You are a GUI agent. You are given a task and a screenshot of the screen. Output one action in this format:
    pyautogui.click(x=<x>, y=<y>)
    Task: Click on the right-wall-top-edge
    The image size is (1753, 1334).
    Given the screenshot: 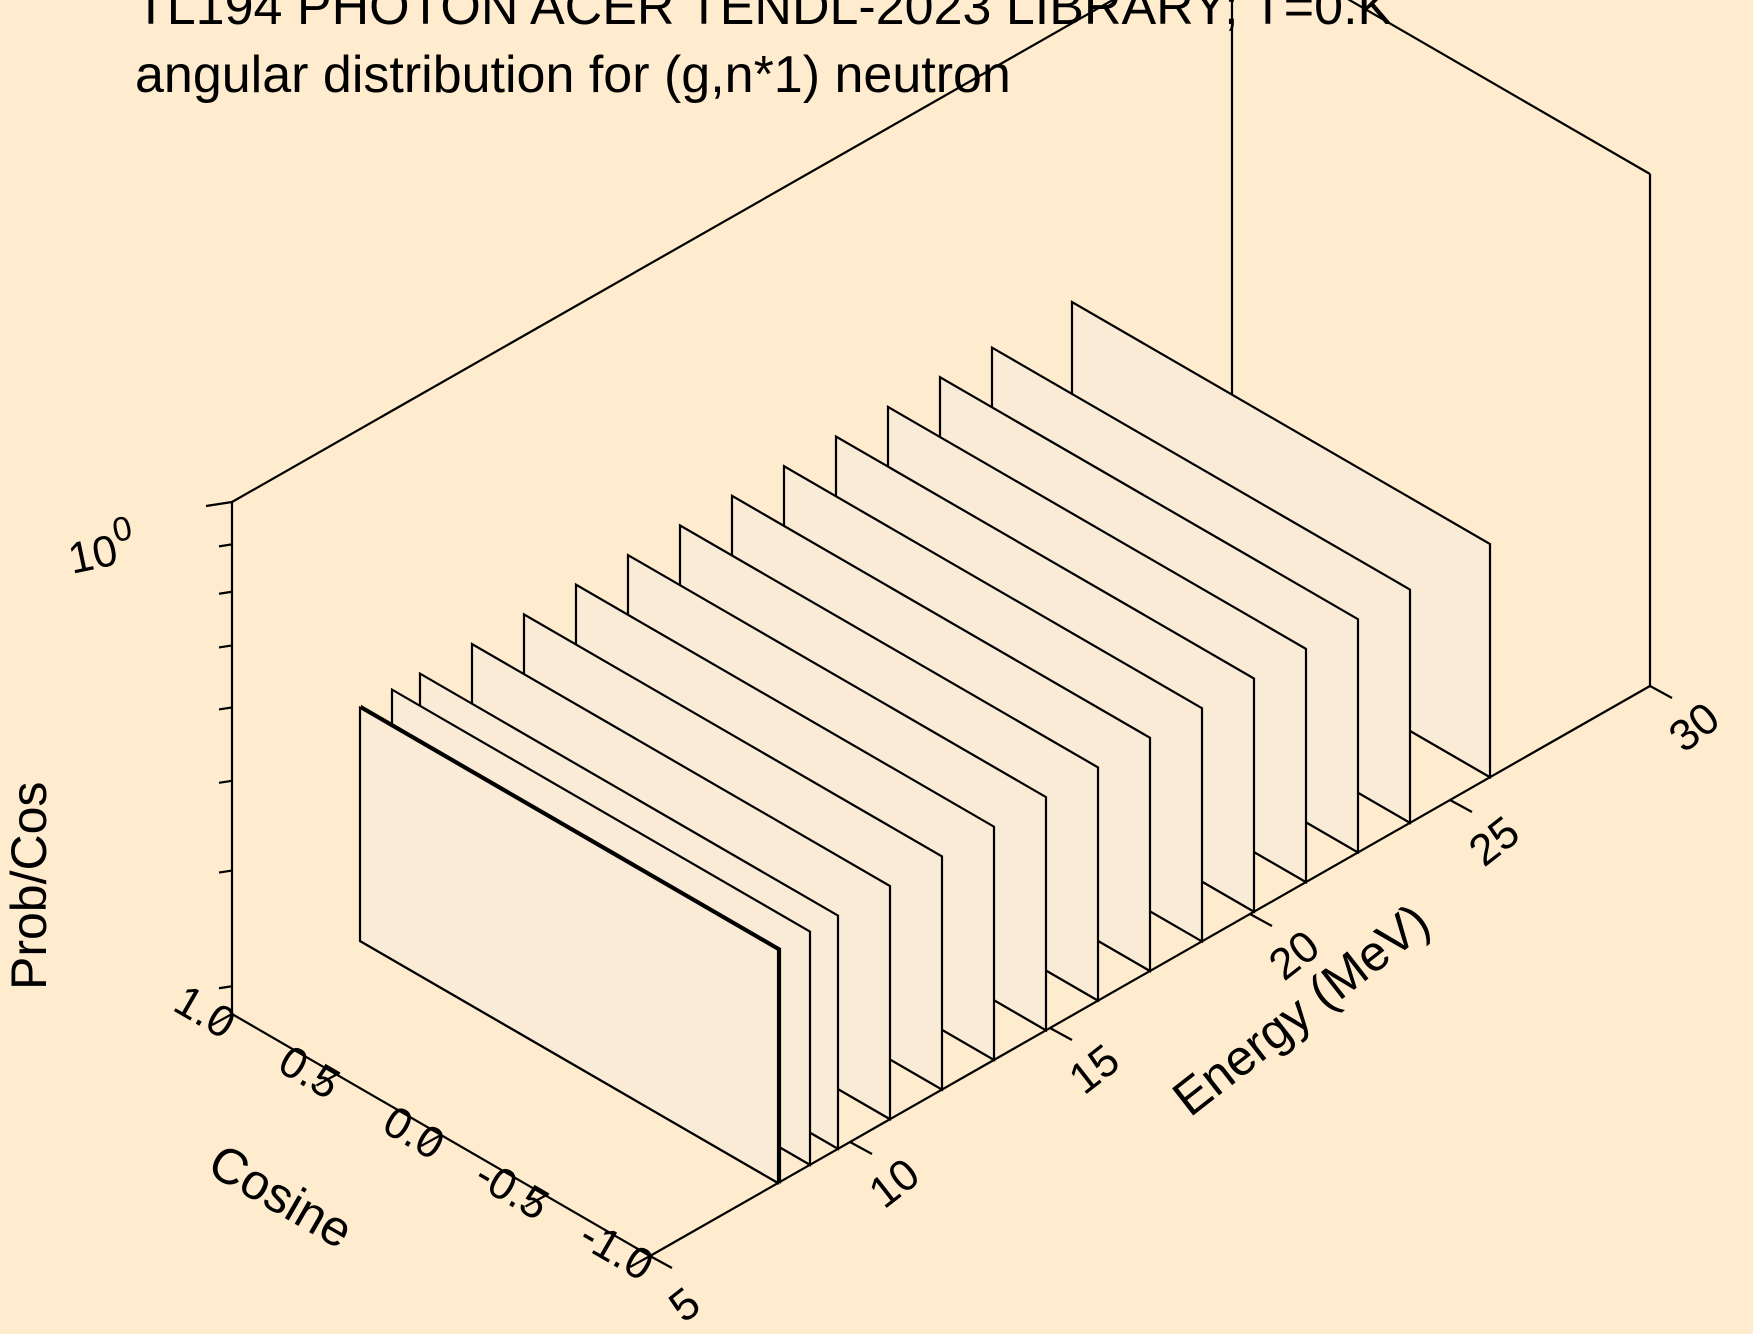 What is the action you would take?
    pyautogui.click(x=1499, y=87)
    